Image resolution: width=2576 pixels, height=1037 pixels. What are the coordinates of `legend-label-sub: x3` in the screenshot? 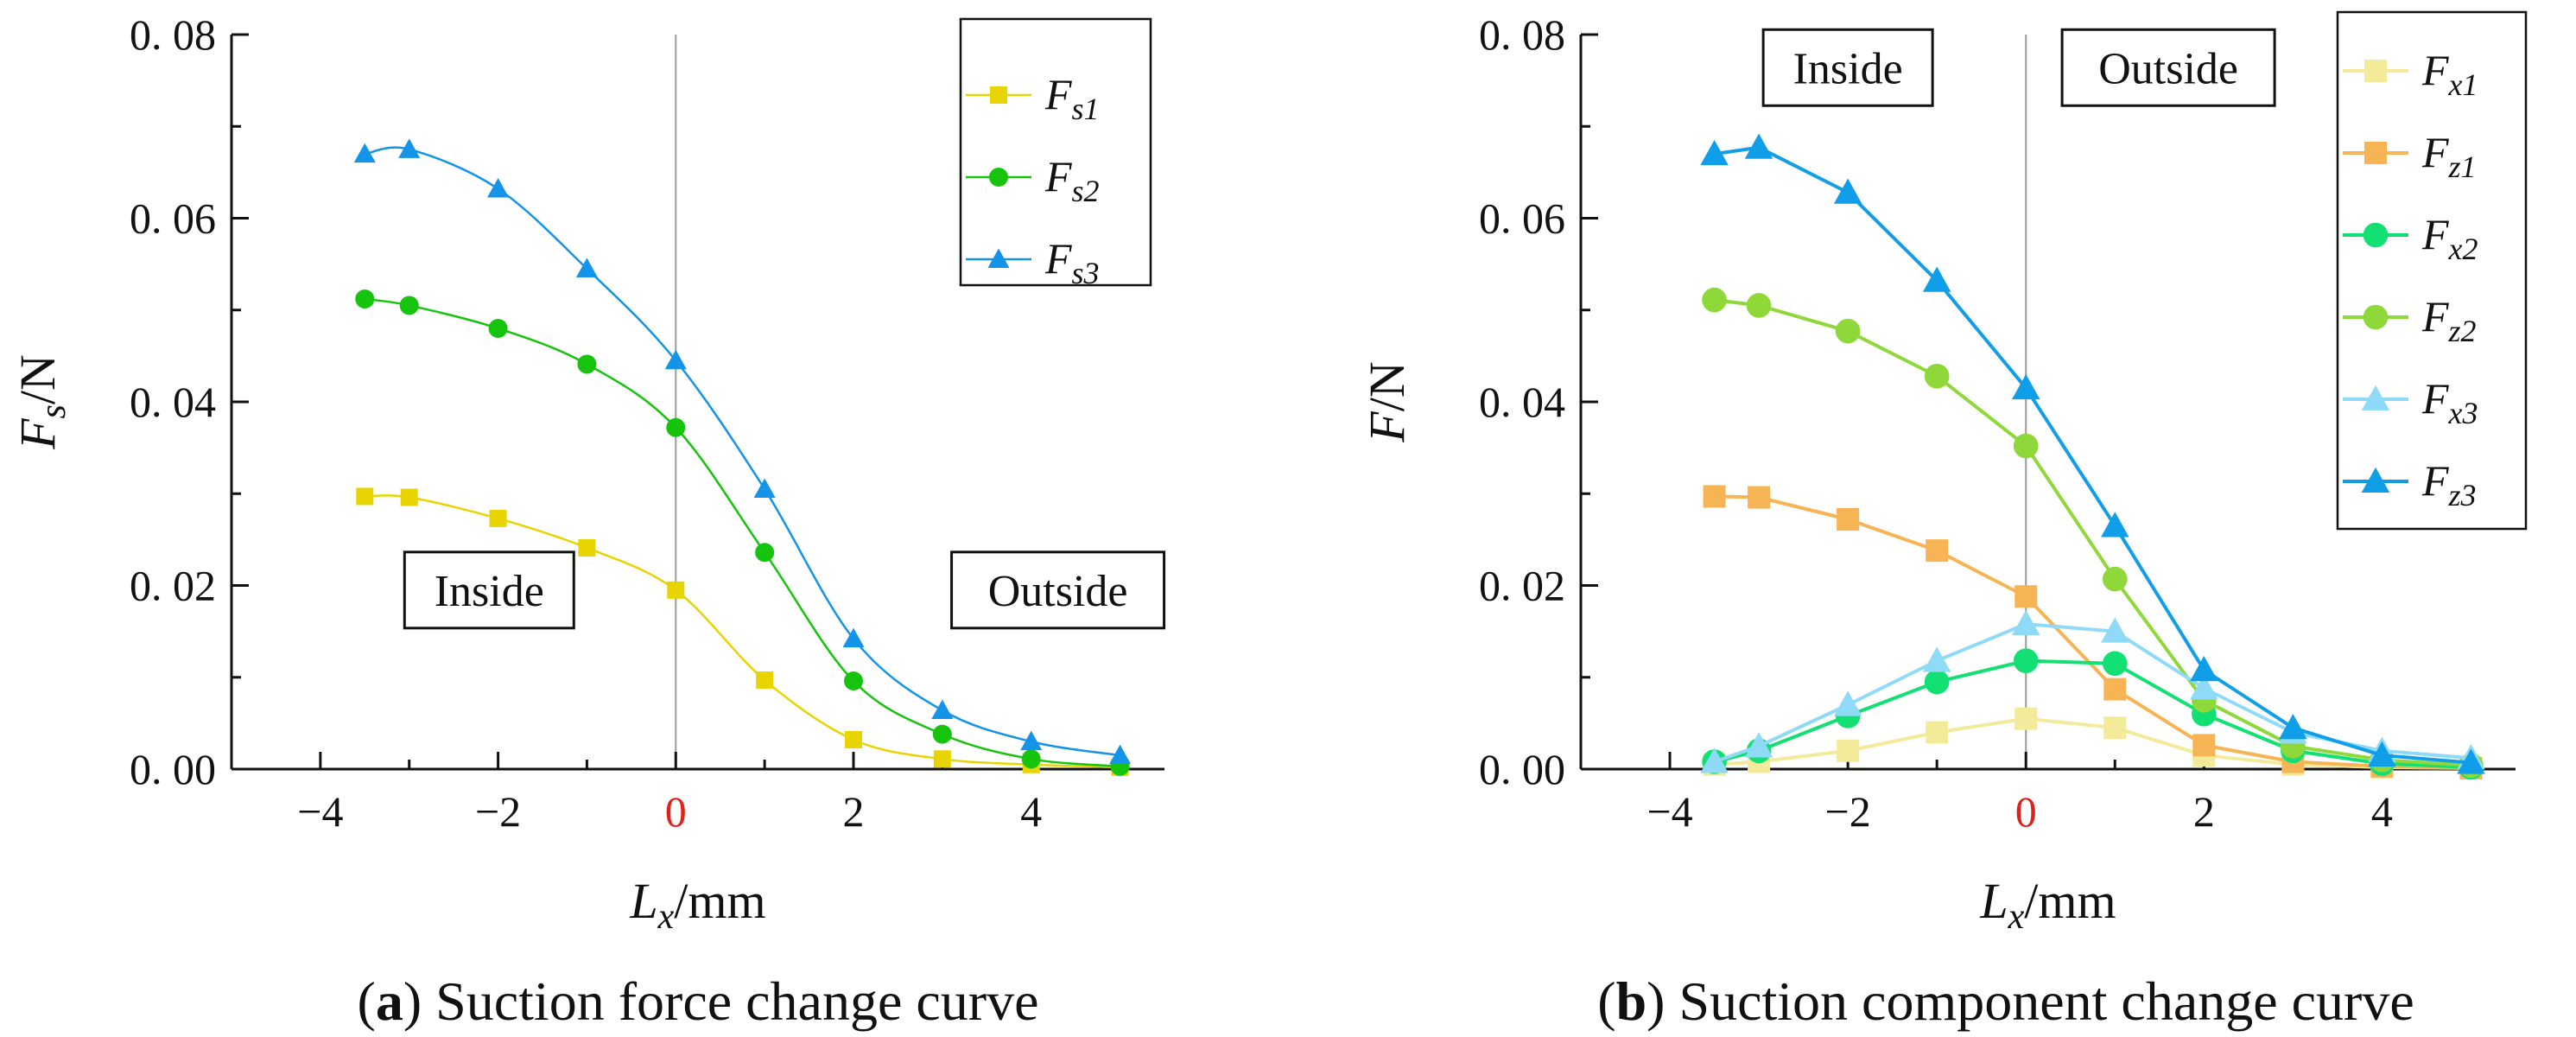 It's located at (2463, 413).